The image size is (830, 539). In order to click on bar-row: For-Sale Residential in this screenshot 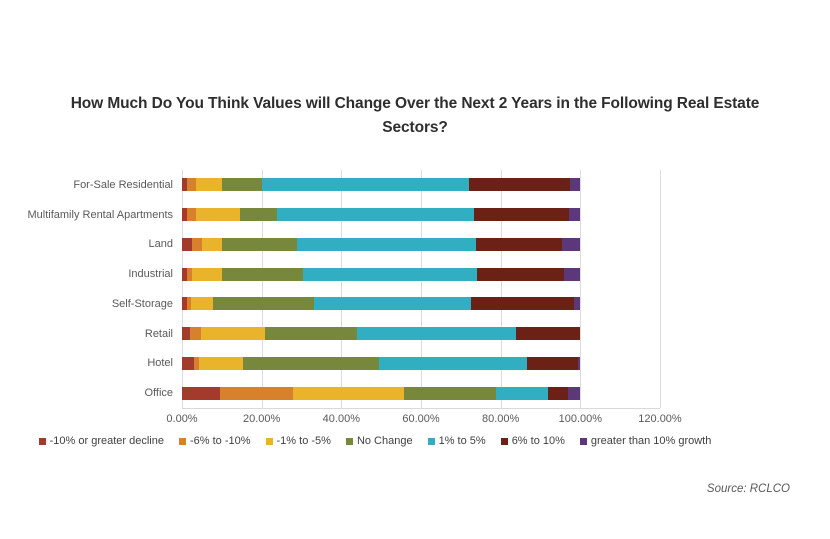, I will do `click(330, 185)`.